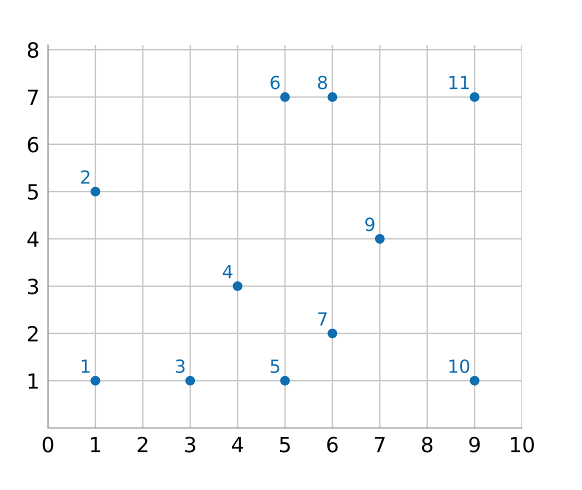 The height and width of the screenshot is (490, 582). What do you see at coordinates (48, 444) in the screenshot?
I see `x-tick-label: 0` at bounding box center [48, 444].